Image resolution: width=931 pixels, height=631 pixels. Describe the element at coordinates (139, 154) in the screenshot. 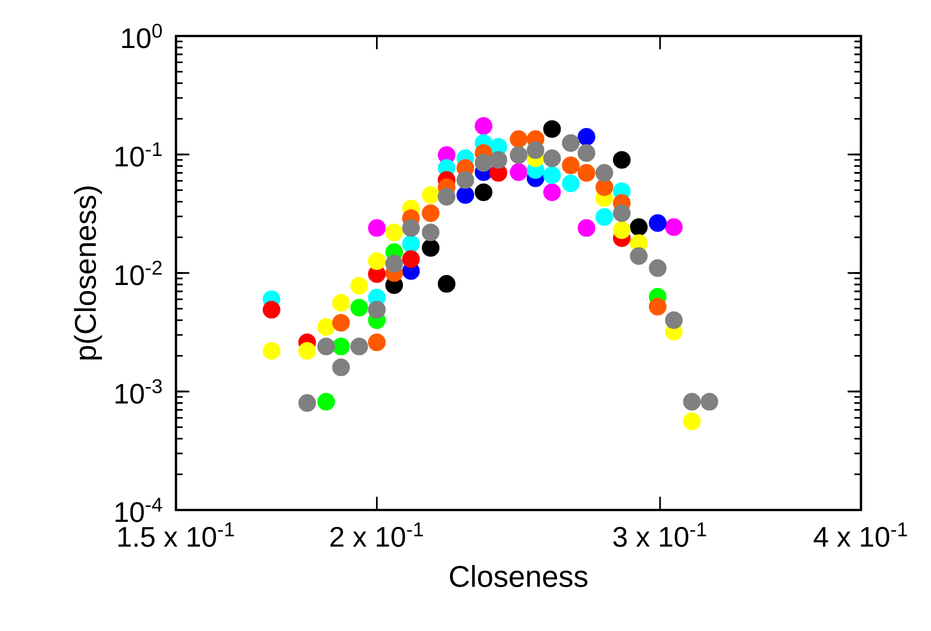

I see `y-tick-label: 10$^{-1}$` at that location.